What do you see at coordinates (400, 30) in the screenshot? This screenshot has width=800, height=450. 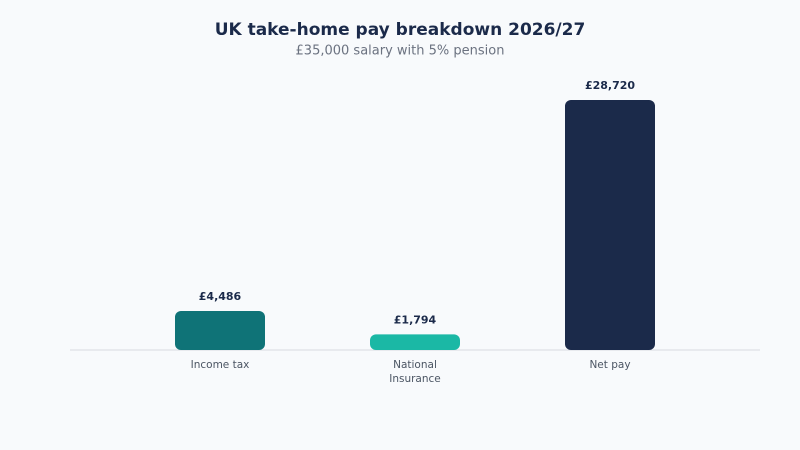 I see `chart-title: UK take-home pay breakdown 2026/27` at bounding box center [400, 30].